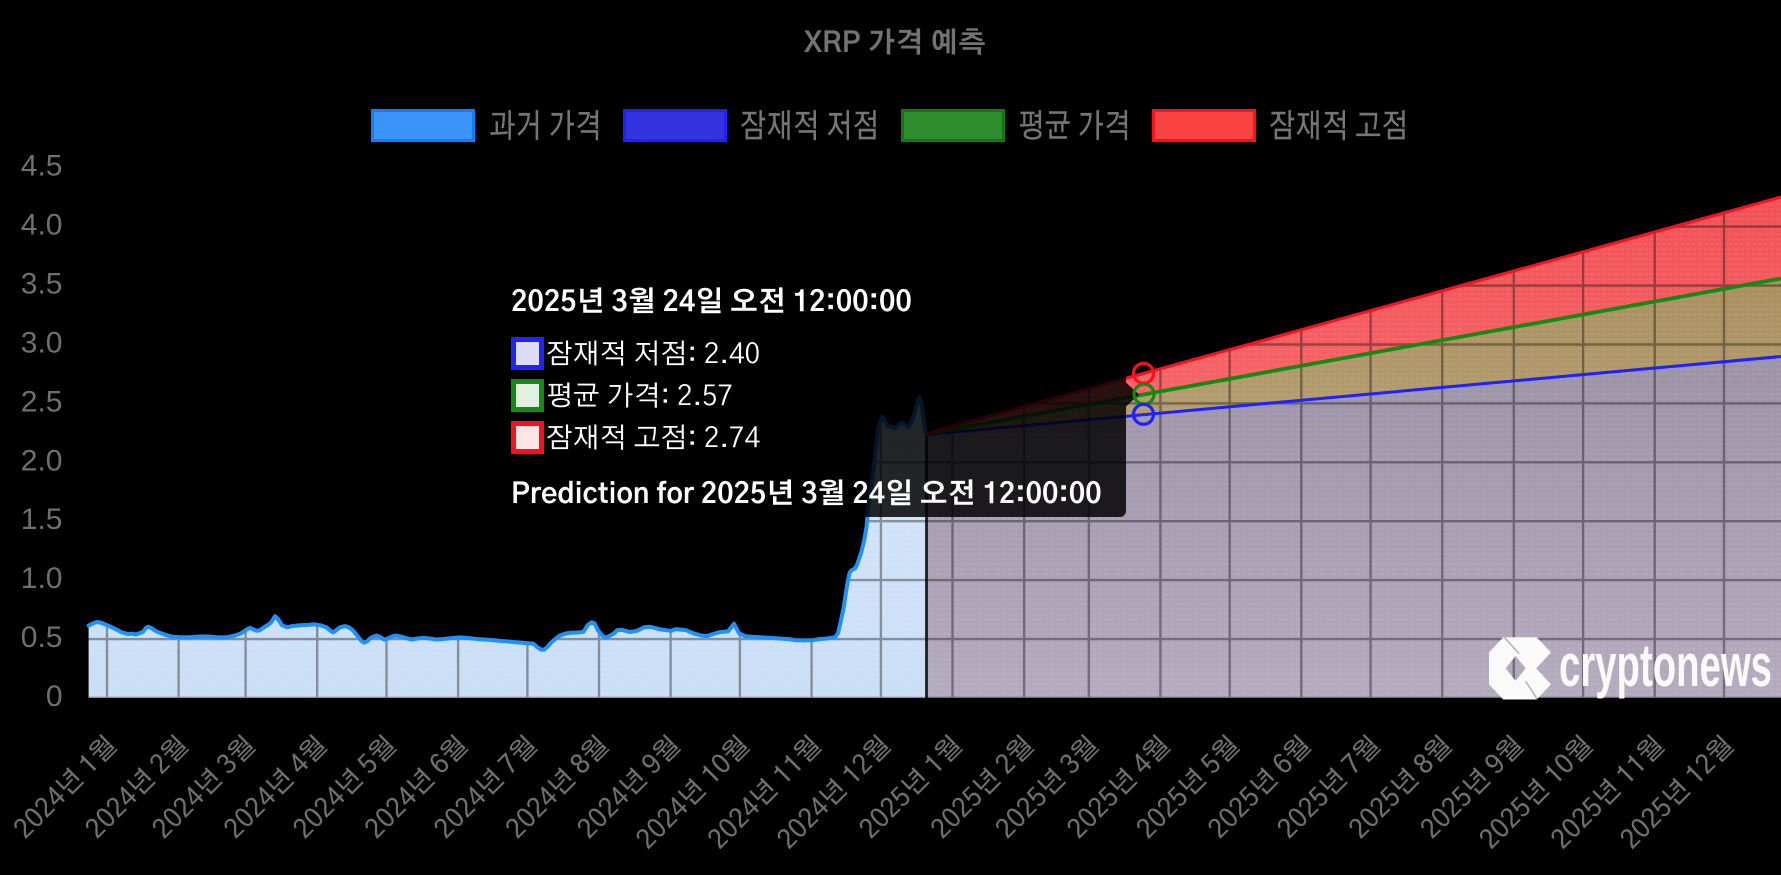 The image size is (1781, 875). Describe the element at coordinates (42, 578) in the screenshot. I see `svg-text: 1.0` at that location.